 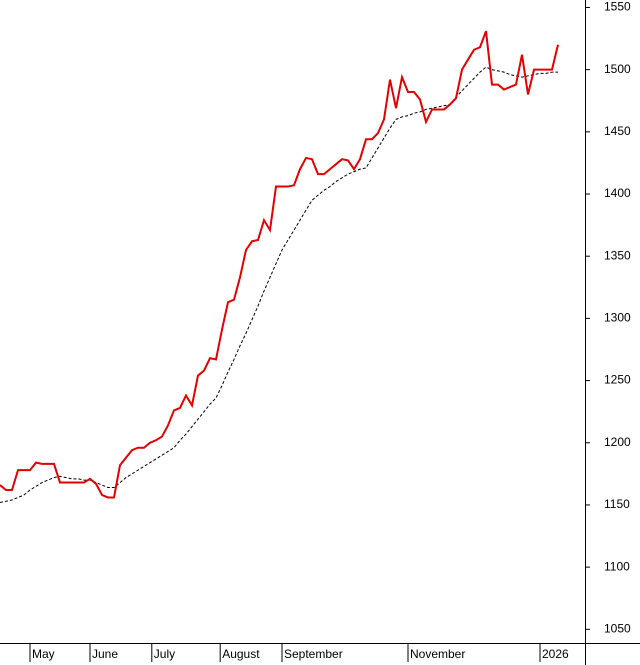 What do you see at coordinates (617, 193) in the screenshot?
I see `y-tick-label: 1400` at bounding box center [617, 193].